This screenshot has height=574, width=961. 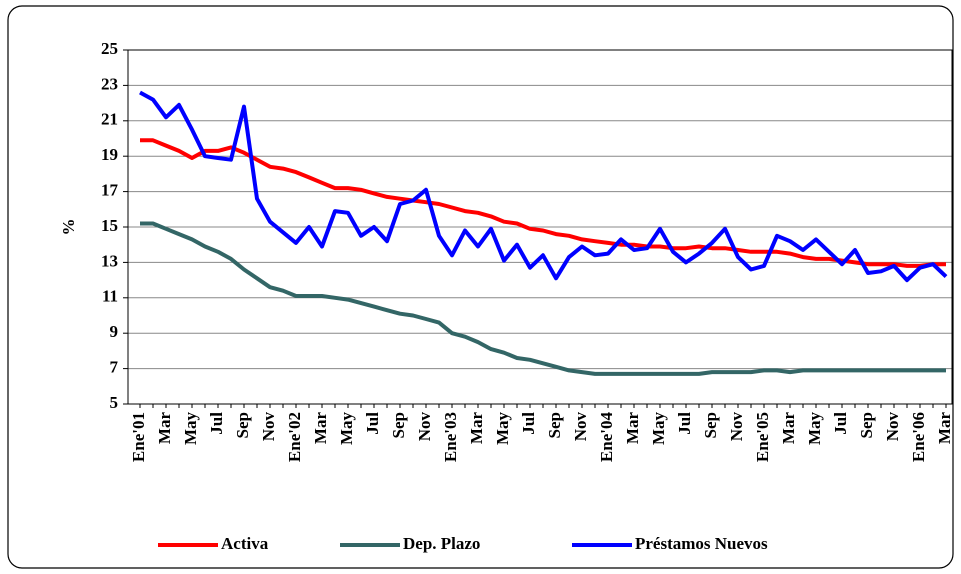 I want to click on y-tick-label: 23, so click(x=109, y=83).